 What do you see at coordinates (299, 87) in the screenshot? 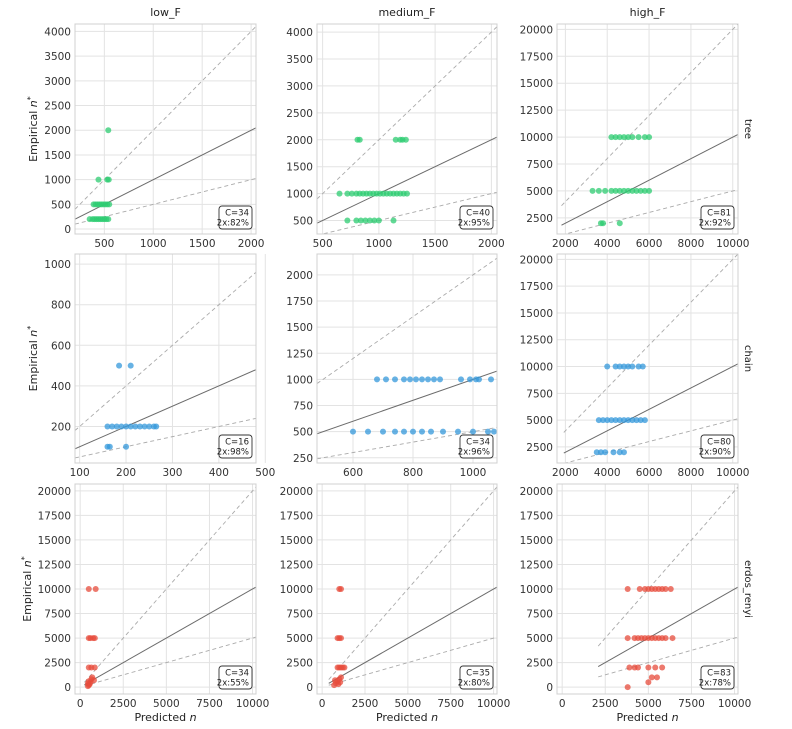
I see `y-tick-label: 3000` at bounding box center [299, 87].